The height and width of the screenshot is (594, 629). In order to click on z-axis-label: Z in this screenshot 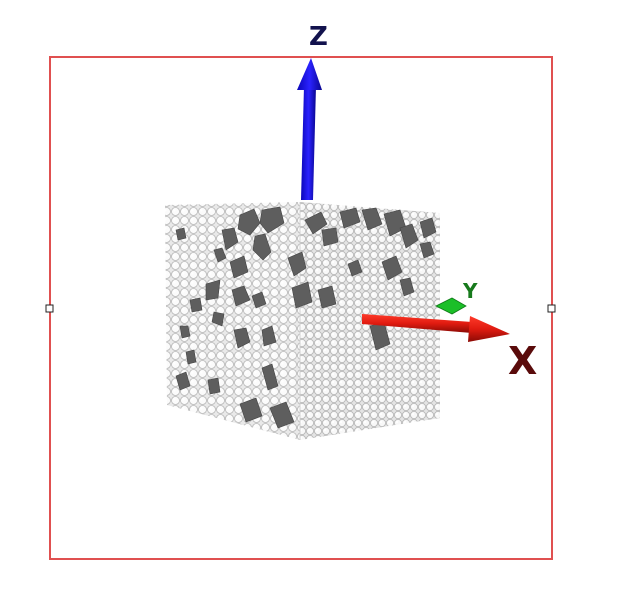, I will do `click(318, 37)`.